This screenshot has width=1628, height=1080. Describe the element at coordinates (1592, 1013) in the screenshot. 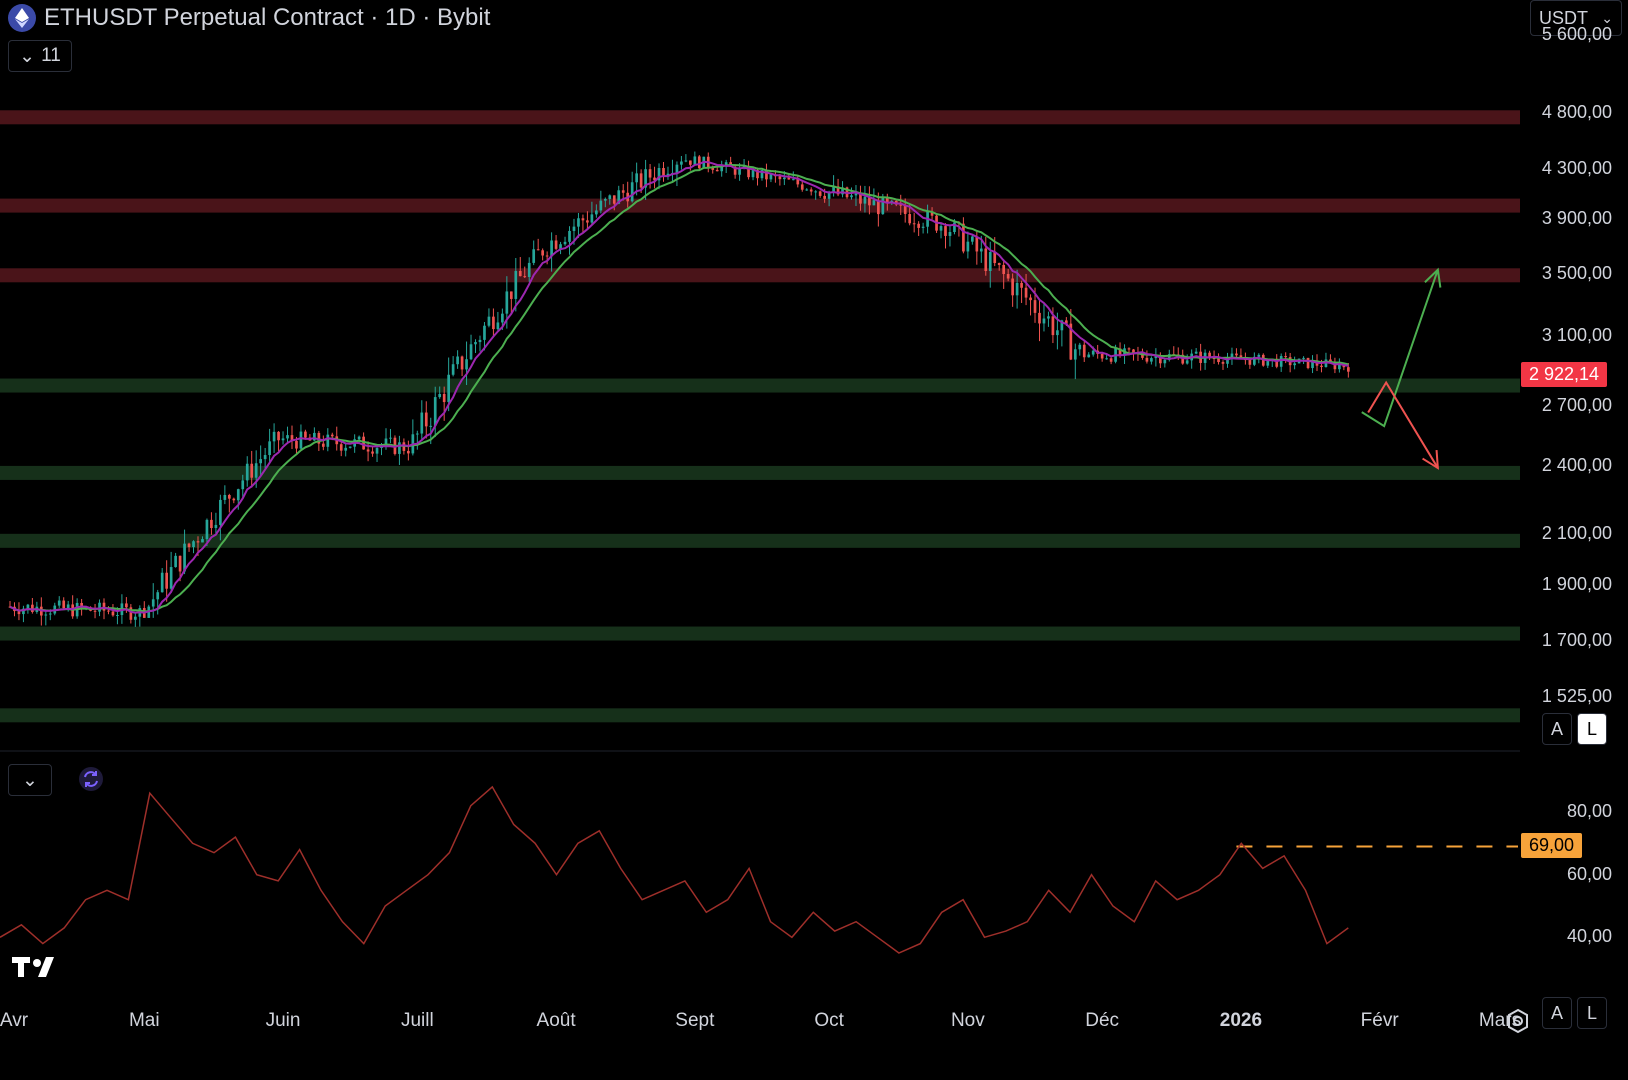

I see `rsi-log-scale-button: L` at that location.